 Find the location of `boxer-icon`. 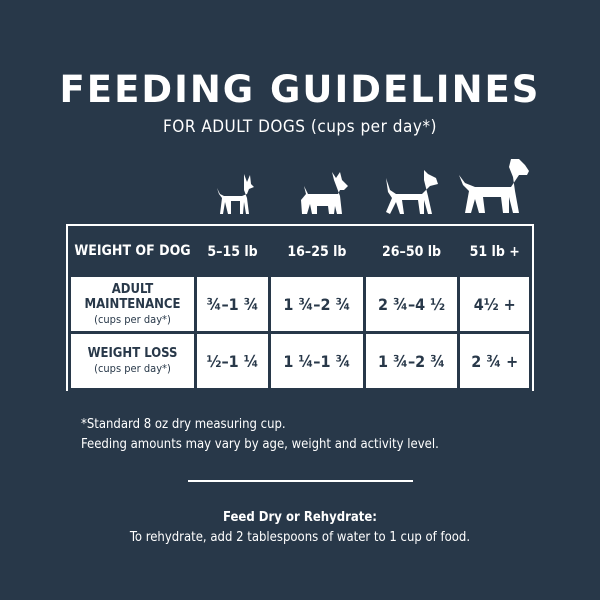

boxer-icon is located at coordinates (412, 192).